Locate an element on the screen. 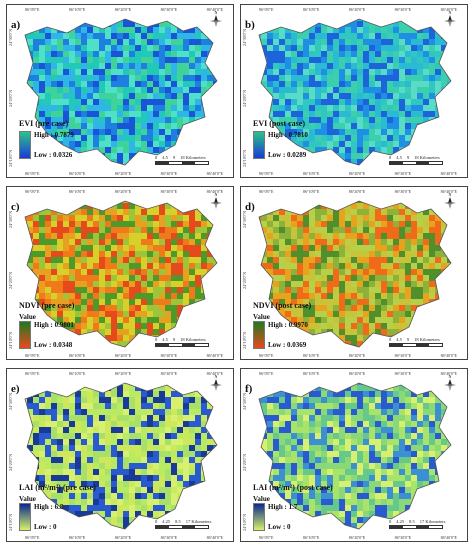 Image resolution: width=474 pixels, height=550 pixels. legend-high: High : 0.7879 is located at coordinates (54, 135).